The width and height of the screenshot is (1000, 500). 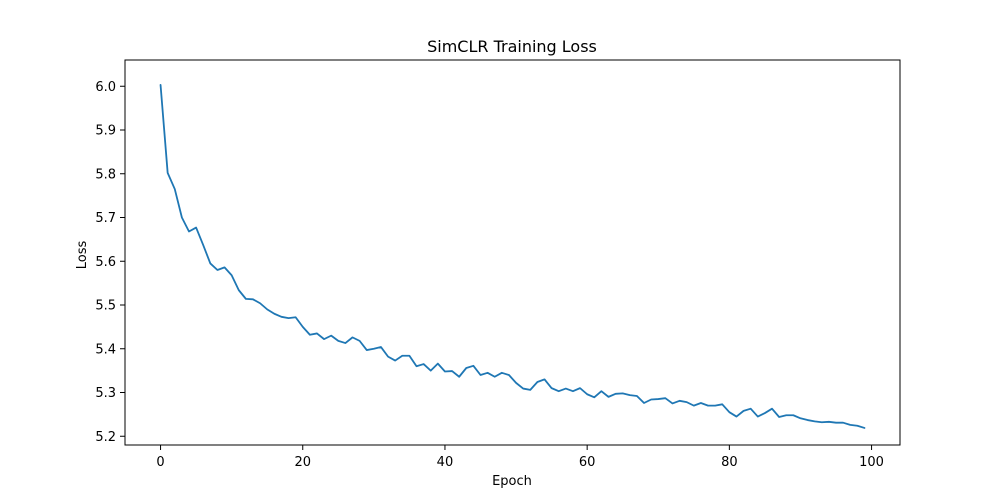 I want to click on y-tick-label: 5.5, so click(x=105, y=306).